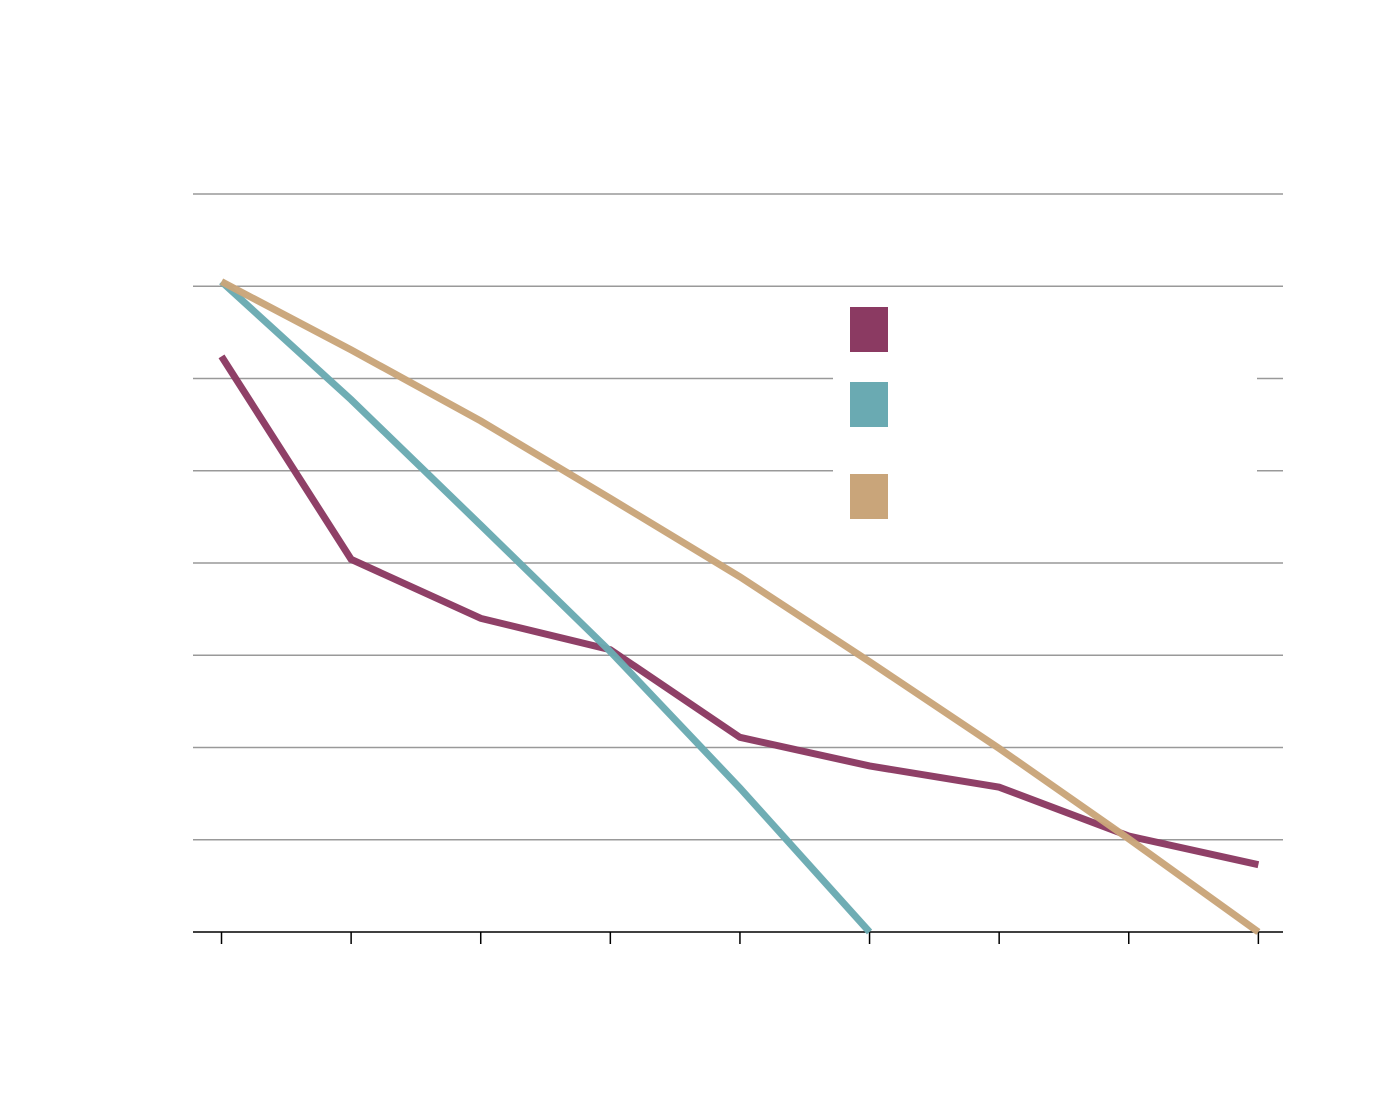  I want to click on legend, so click(1045, 412).